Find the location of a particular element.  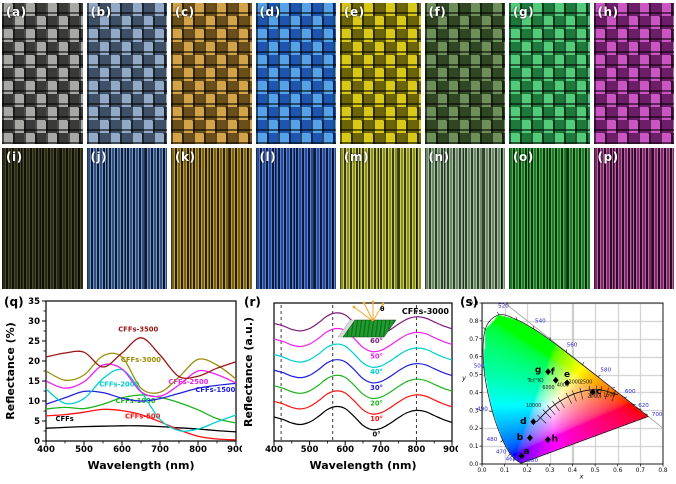

angle-curve-50° is located at coordinates (363, 340).